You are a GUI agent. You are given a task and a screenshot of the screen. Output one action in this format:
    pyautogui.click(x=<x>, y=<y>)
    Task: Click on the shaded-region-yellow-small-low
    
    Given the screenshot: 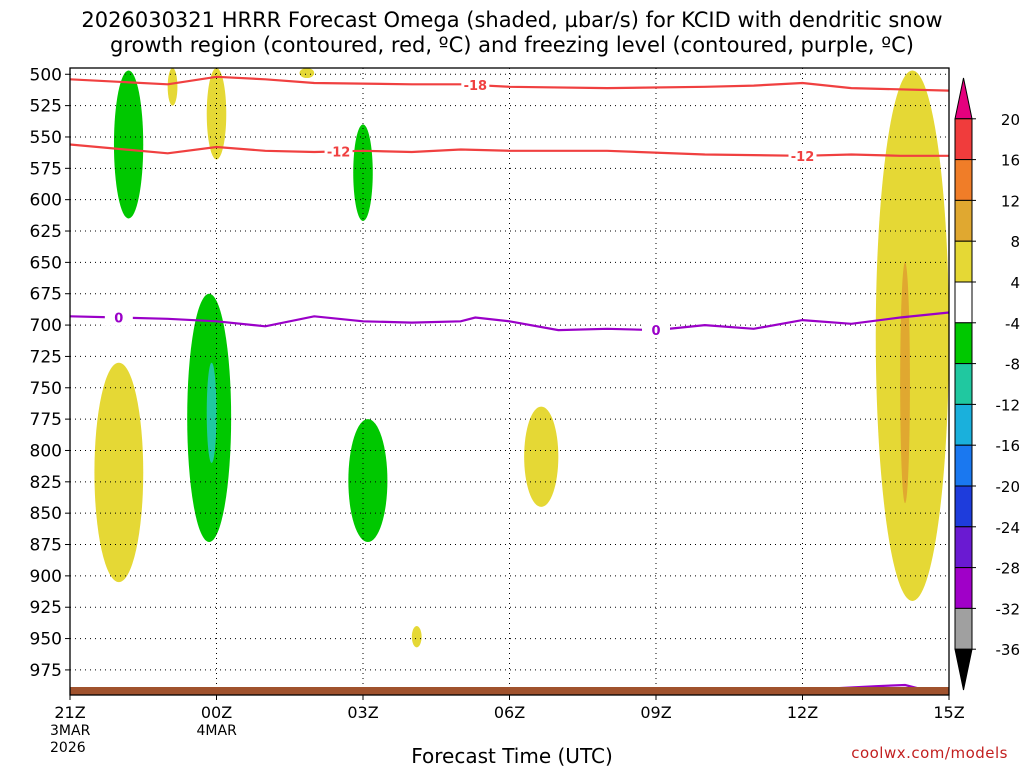 What is the action you would take?
    pyautogui.click(x=416, y=637)
    